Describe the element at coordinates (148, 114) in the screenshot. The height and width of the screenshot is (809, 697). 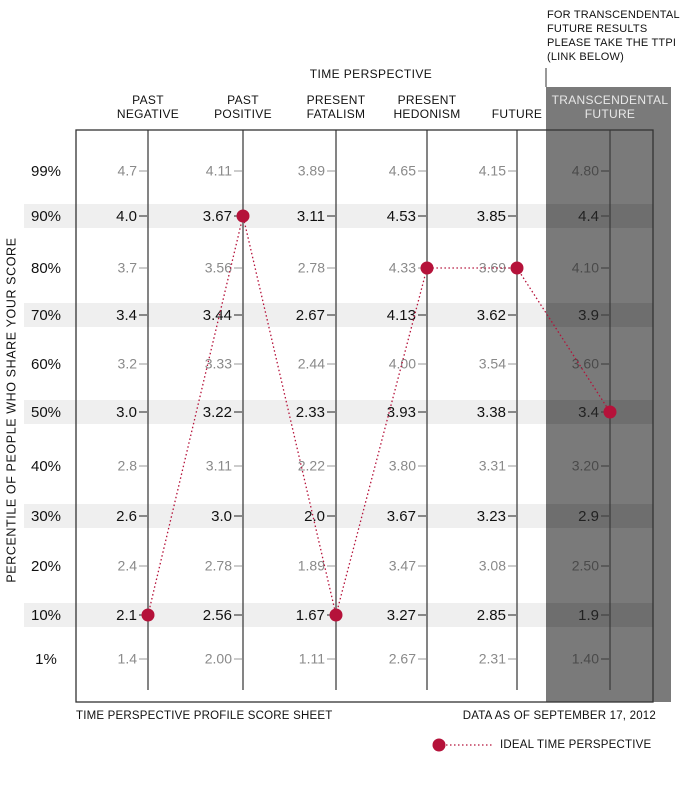
I see `column-header: NEGATIVE` at that location.